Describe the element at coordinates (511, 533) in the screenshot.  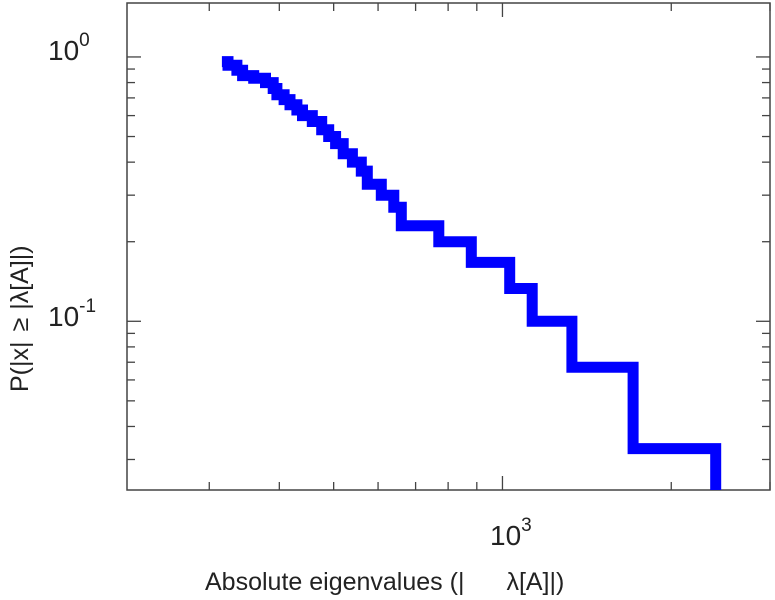
I see `x-tick-label-1000: 103` at that location.